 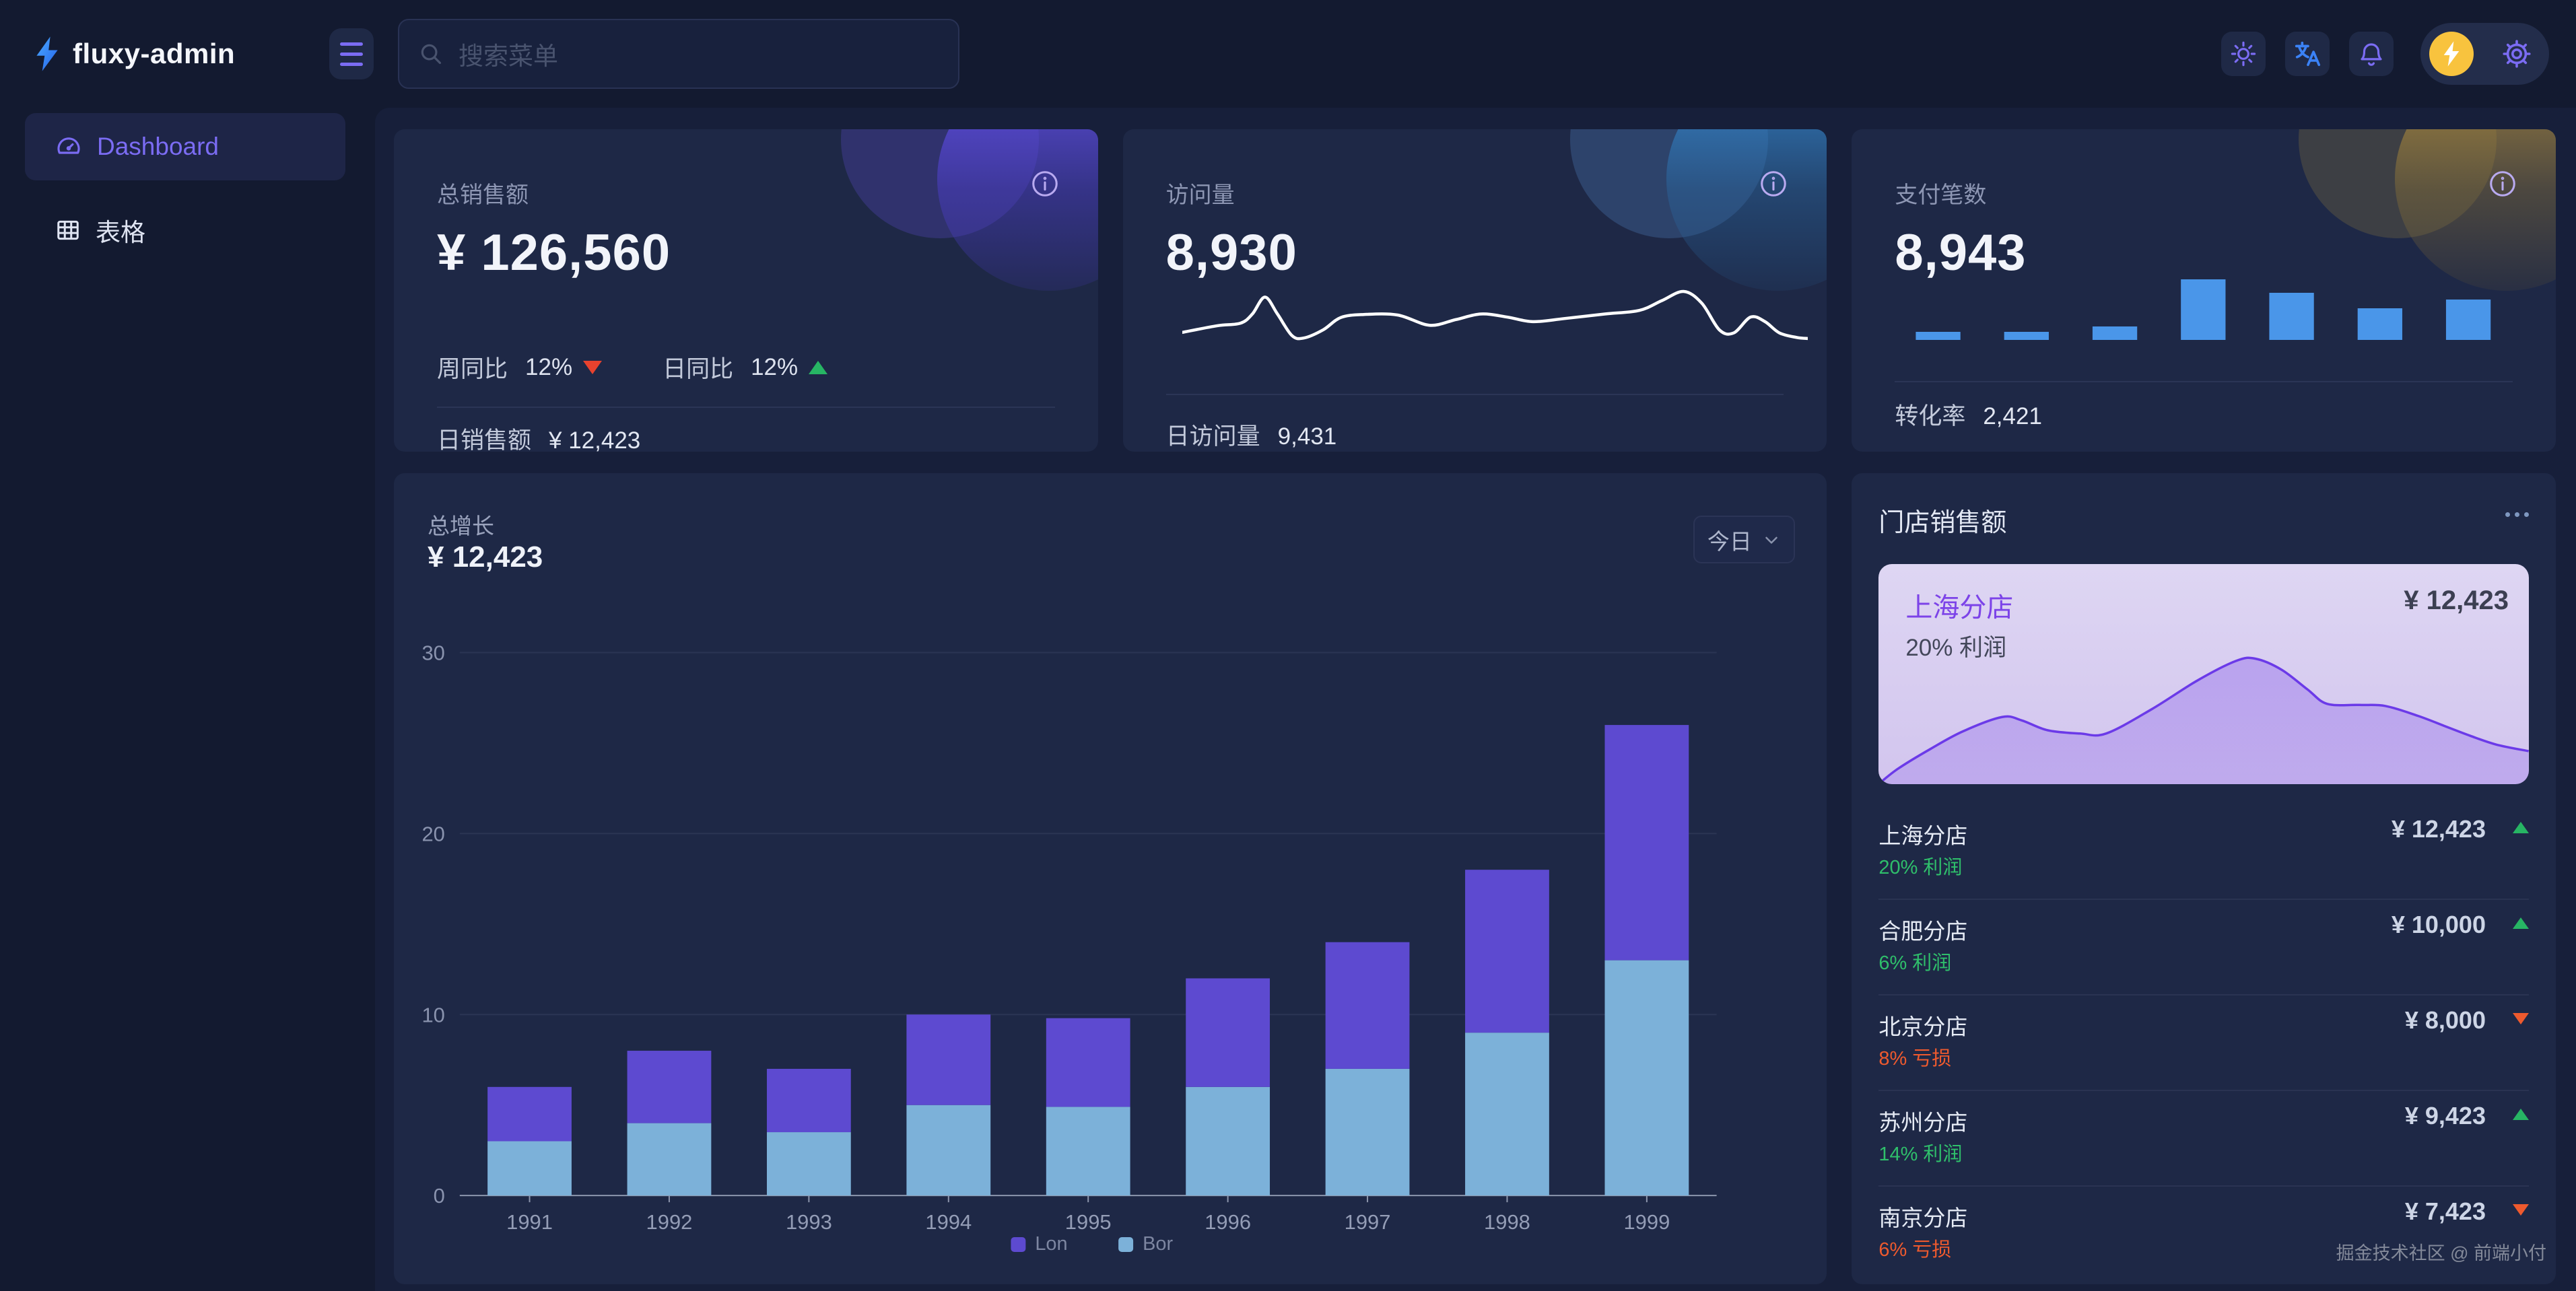 What do you see at coordinates (484, 439) in the screenshot?
I see `stat-footer-label: 日销售额` at bounding box center [484, 439].